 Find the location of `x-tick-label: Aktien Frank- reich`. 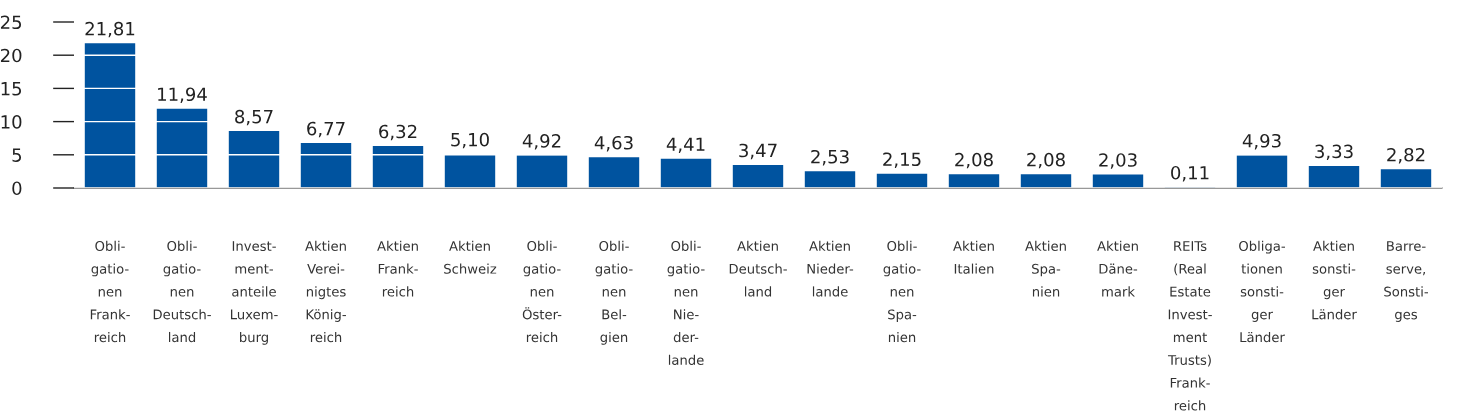

x-tick-label: Aktien Frank- reich is located at coordinates (397, 268).